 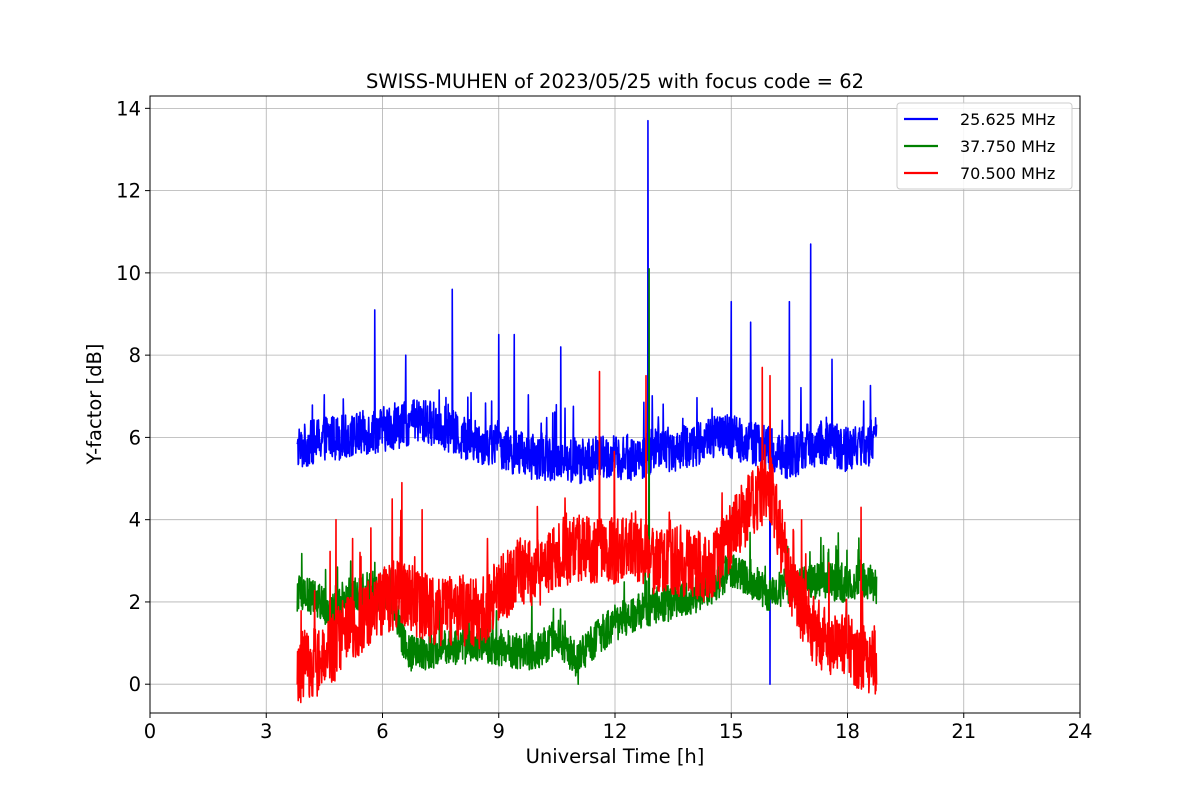 What do you see at coordinates (615, 756) in the screenshot?
I see `x-axis-label: Universal Time [h]` at bounding box center [615, 756].